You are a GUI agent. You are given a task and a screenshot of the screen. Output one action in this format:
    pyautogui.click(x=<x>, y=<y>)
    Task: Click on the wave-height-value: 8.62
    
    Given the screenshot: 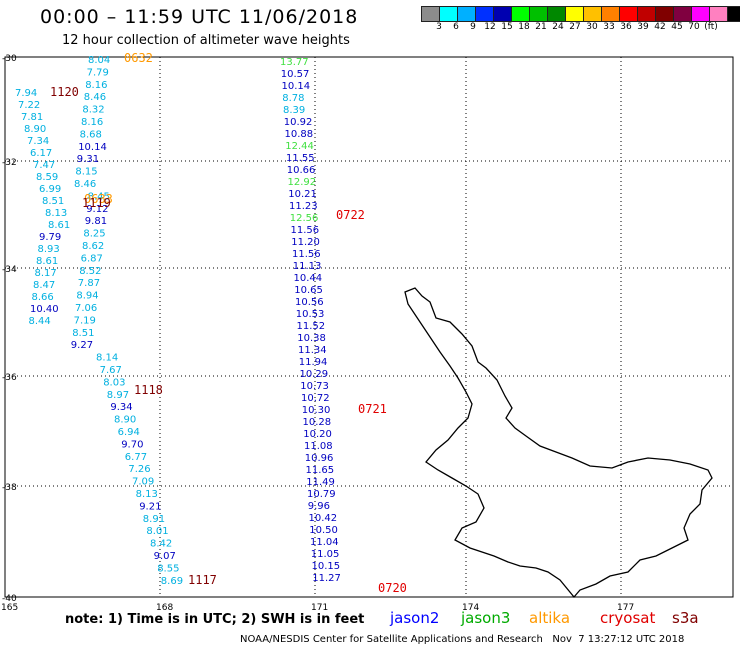 What is the action you would take?
    pyautogui.click(x=93, y=246)
    